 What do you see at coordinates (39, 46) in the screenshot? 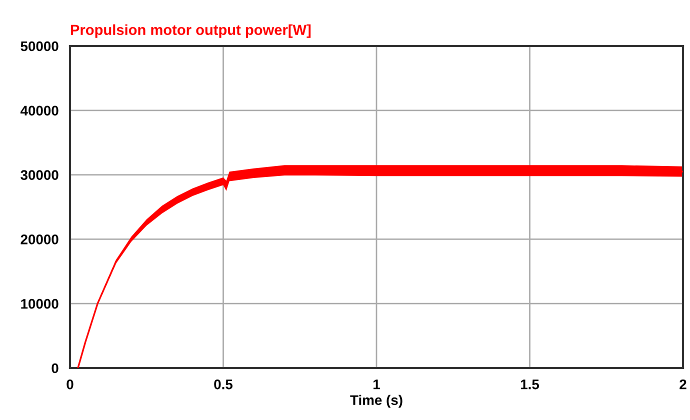
I see `y-tick-label: 50000` at bounding box center [39, 46].